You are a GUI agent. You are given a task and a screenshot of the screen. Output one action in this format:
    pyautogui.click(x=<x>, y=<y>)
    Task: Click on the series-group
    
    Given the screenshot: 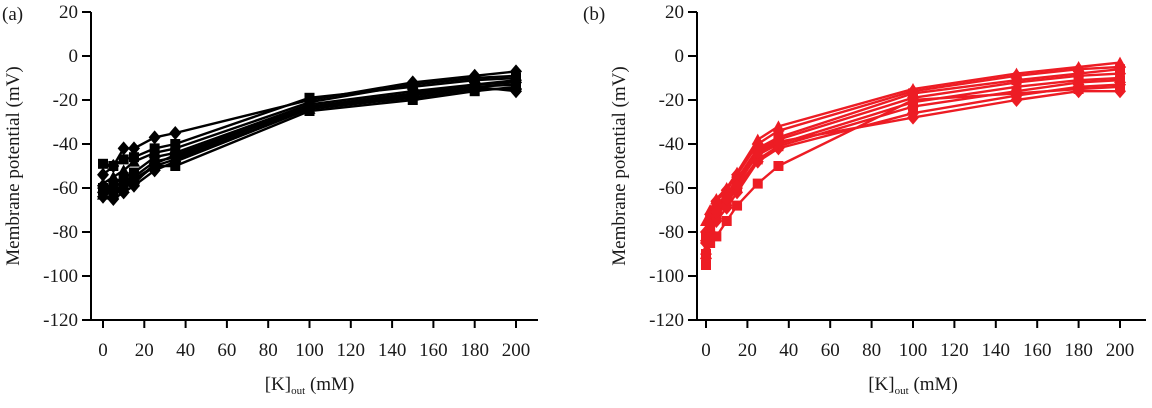 What is the action you would take?
    pyautogui.click(x=309, y=135)
    